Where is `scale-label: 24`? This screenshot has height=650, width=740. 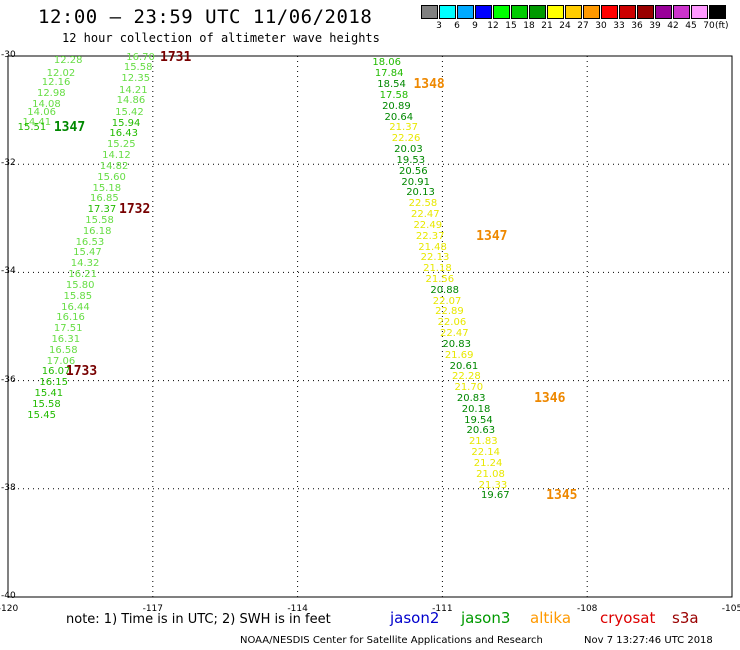
scale-label: 24 is located at coordinates (565, 26).